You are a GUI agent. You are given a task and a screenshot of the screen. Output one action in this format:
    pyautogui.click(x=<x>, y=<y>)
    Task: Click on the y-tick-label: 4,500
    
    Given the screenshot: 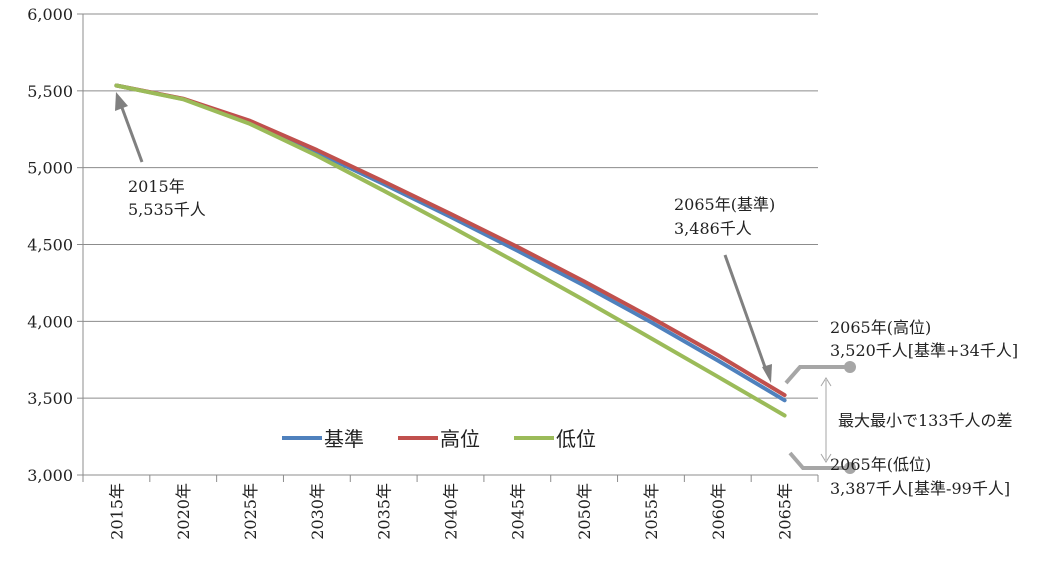 What is the action you would take?
    pyautogui.click(x=50, y=245)
    